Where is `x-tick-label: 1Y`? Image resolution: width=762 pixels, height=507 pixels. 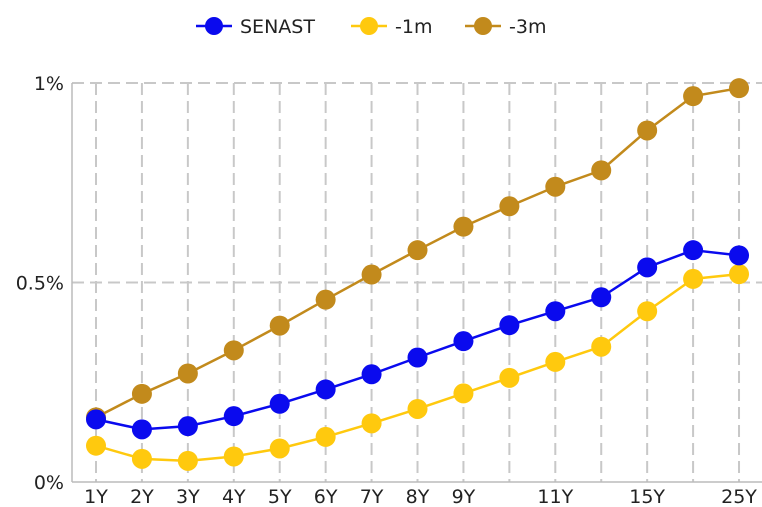
x-tick-label: 1Y is located at coordinates (96, 496).